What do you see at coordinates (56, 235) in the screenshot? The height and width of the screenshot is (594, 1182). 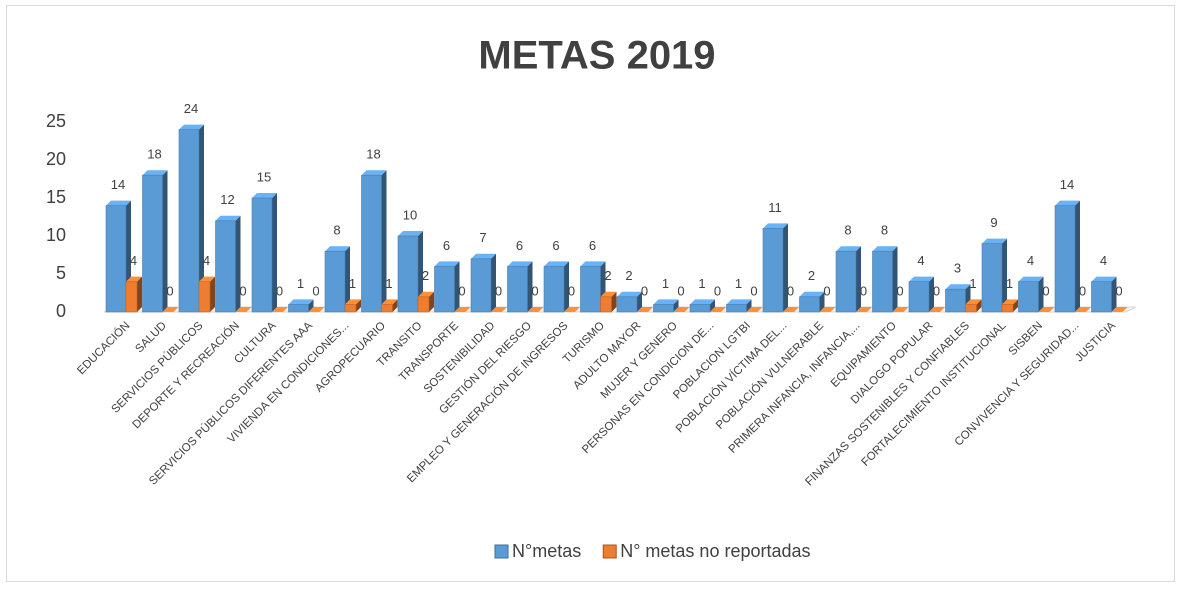 I see `y-tick-label: 10` at bounding box center [56, 235].